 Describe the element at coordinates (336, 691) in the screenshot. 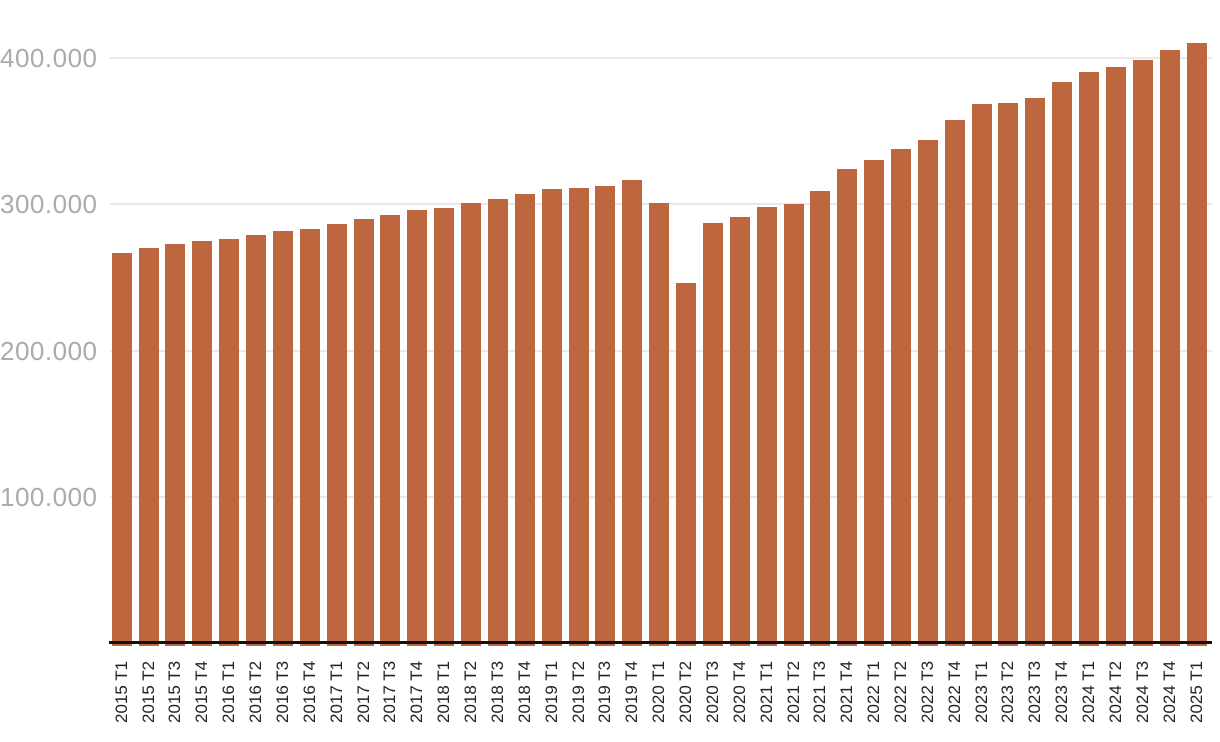

I see `x-tick-label: 2017 T1` at that location.